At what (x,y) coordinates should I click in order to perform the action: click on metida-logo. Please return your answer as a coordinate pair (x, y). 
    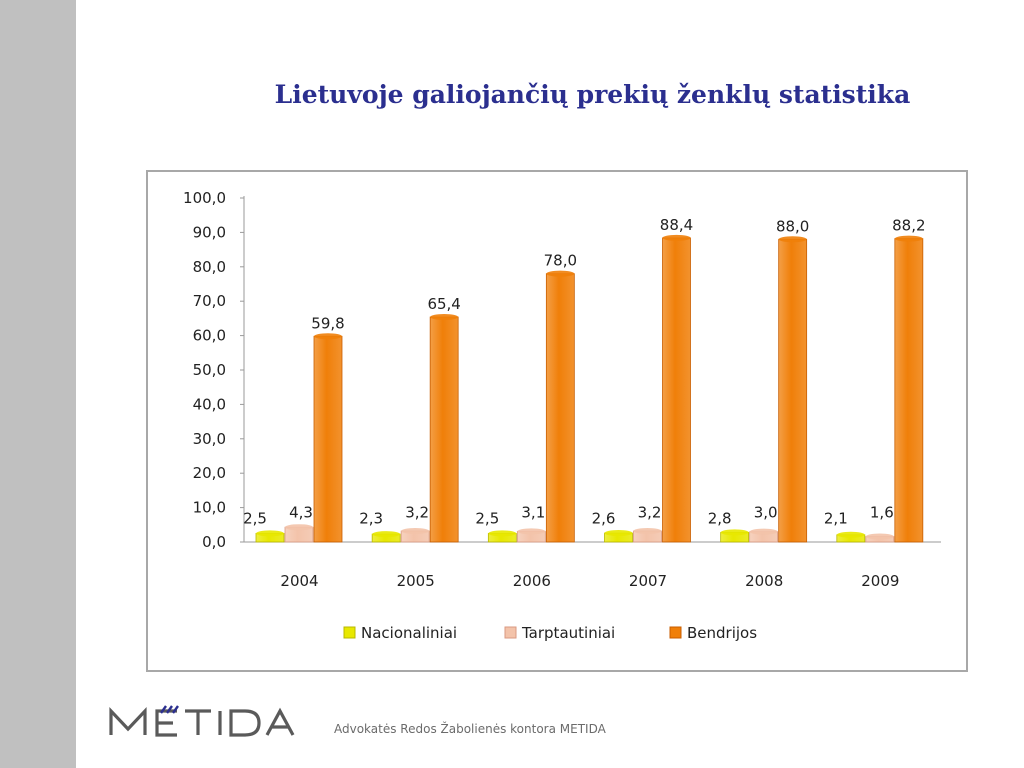
    Looking at the image, I should click on (202, 721).